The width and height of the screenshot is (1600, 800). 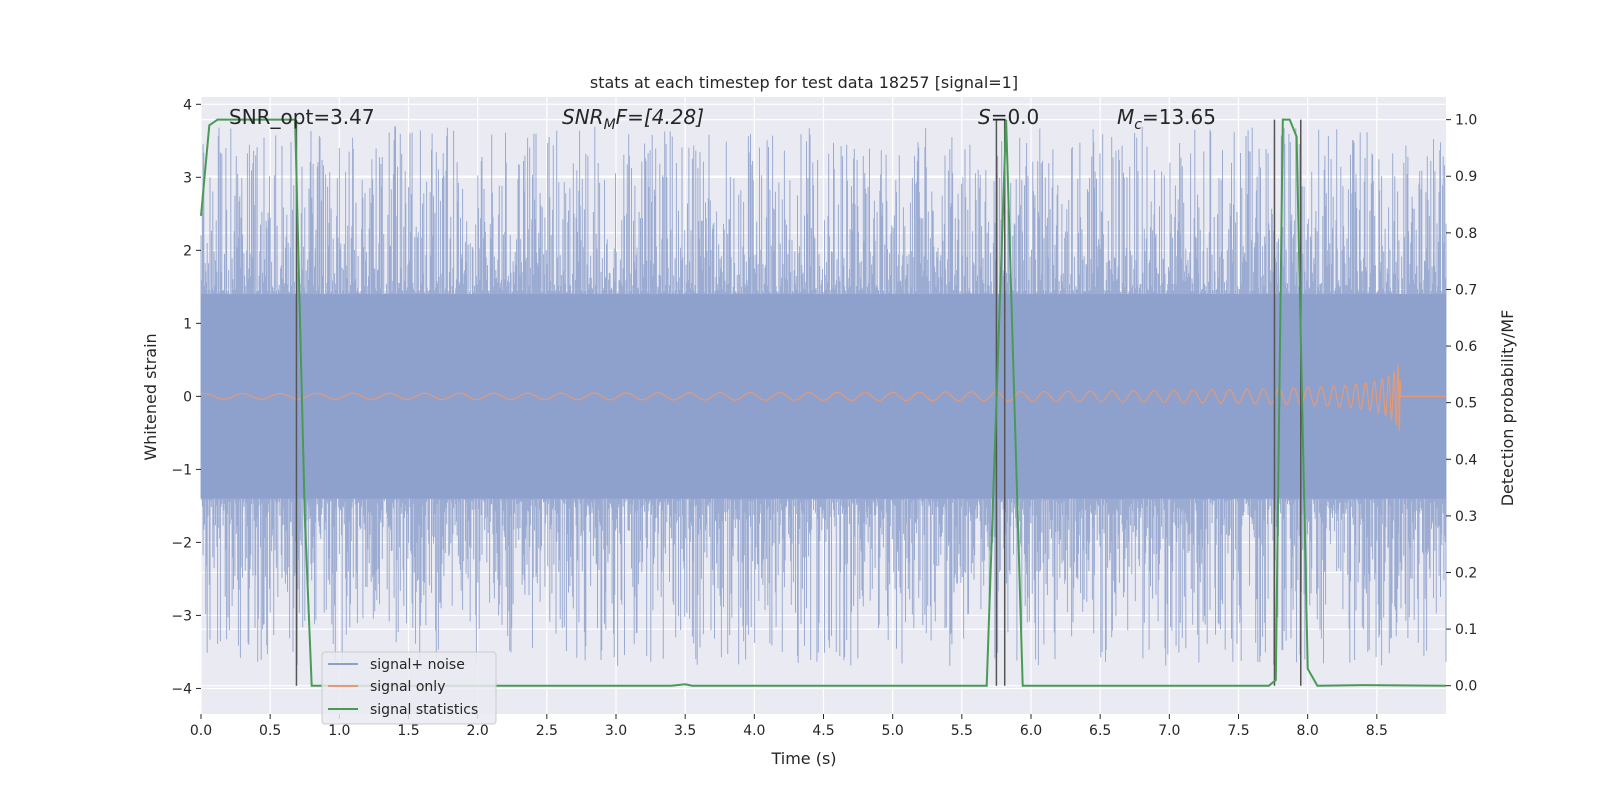 I want to click on snr-mf-base: SNR, so click(x=583, y=117).